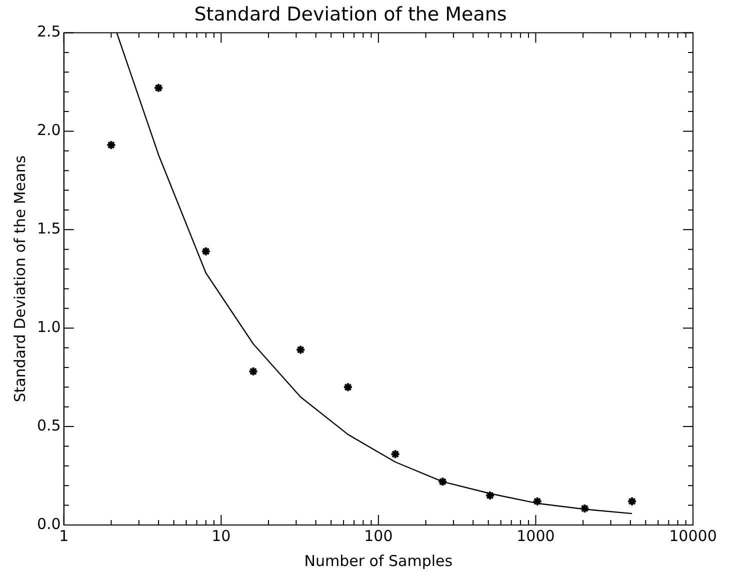 Image resolution: width=743 pixels, height=579 pixels. I want to click on x-tick-label: 100, so click(378, 535).